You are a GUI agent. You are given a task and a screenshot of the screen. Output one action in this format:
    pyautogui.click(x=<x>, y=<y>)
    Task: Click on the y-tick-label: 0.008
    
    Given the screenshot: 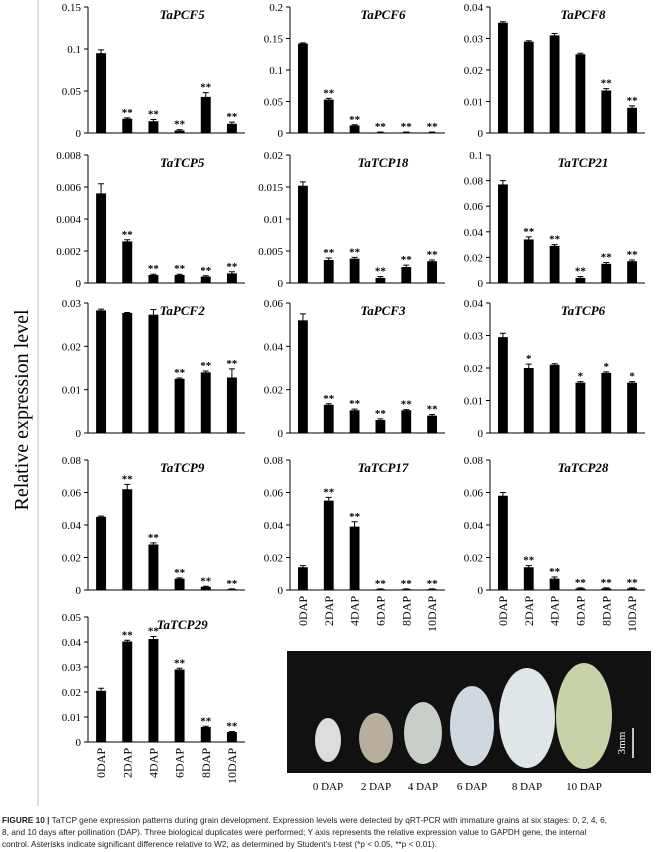 What is the action you would take?
    pyautogui.click(x=68, y=156)
    